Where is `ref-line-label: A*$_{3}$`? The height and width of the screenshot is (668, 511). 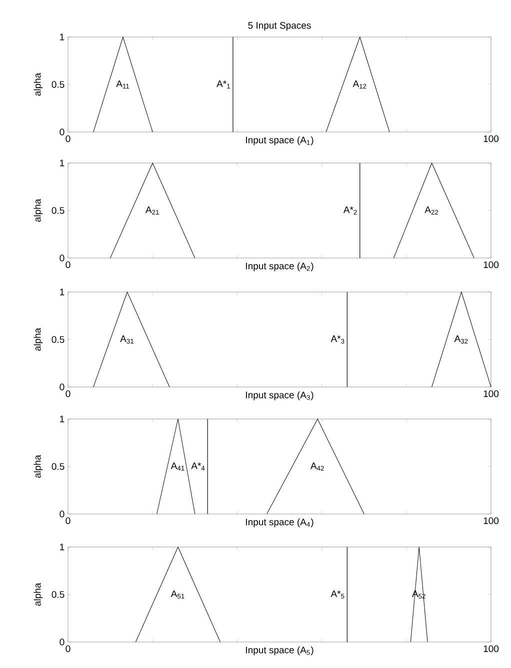 ref-line-label: A*$_{3}$ is located at coordinates (337, 339).